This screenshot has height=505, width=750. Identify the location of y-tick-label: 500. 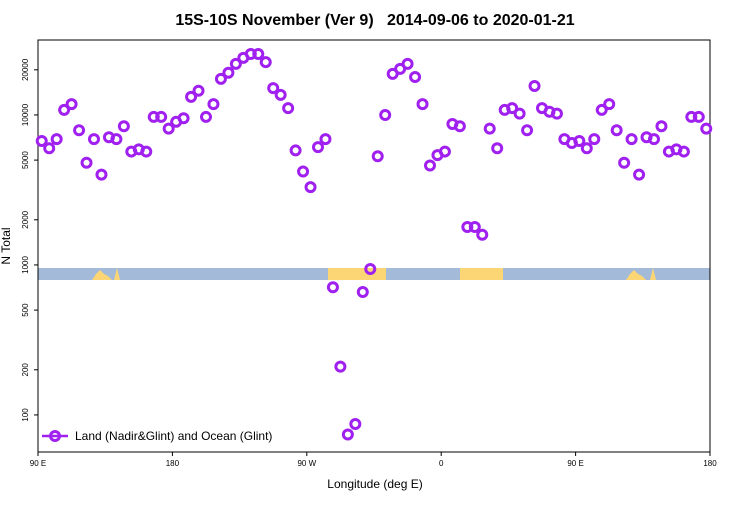
(25, 310).